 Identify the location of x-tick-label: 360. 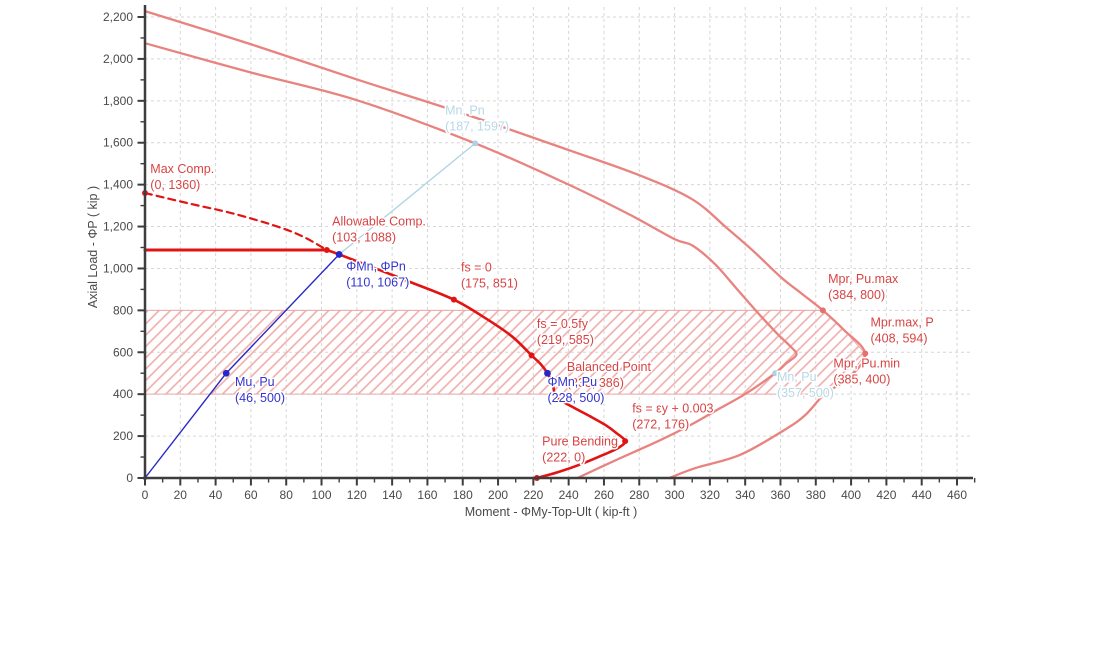
(780, 495).